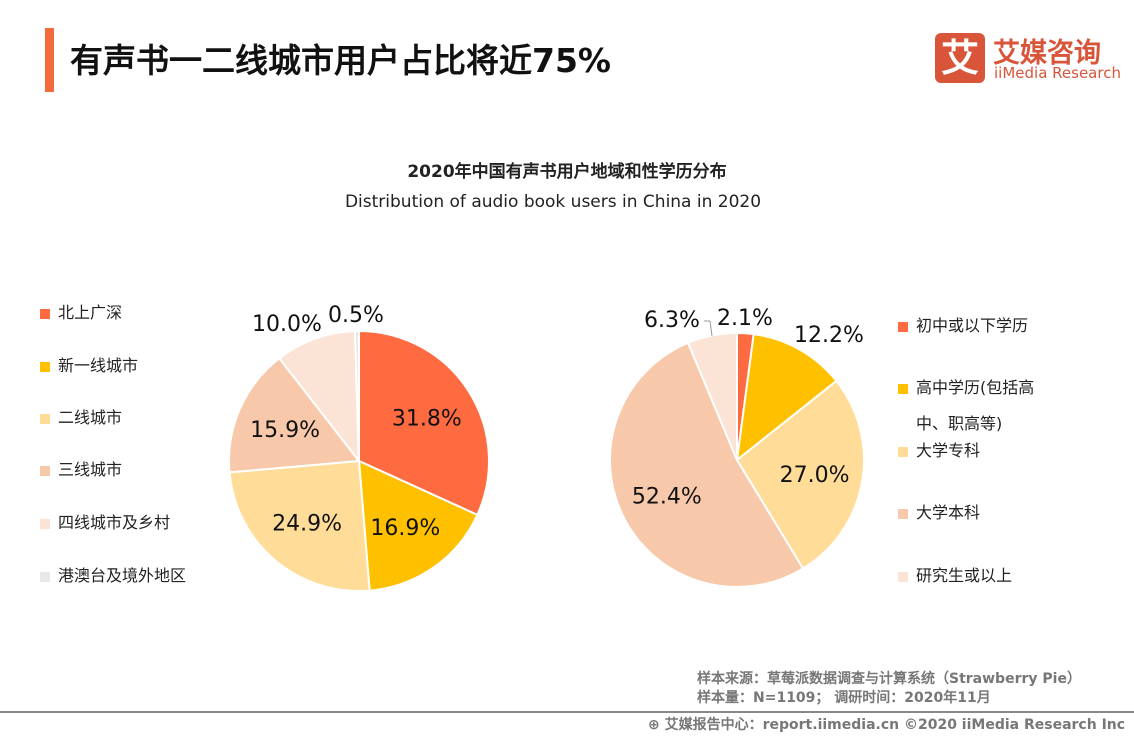 Image resolution: width=1134 pixels, height=737 pixels. What do you see at coordinates (405, 528) in the screenshot?
I see `data-label: 16.9%` at bounding box center [405, 528].